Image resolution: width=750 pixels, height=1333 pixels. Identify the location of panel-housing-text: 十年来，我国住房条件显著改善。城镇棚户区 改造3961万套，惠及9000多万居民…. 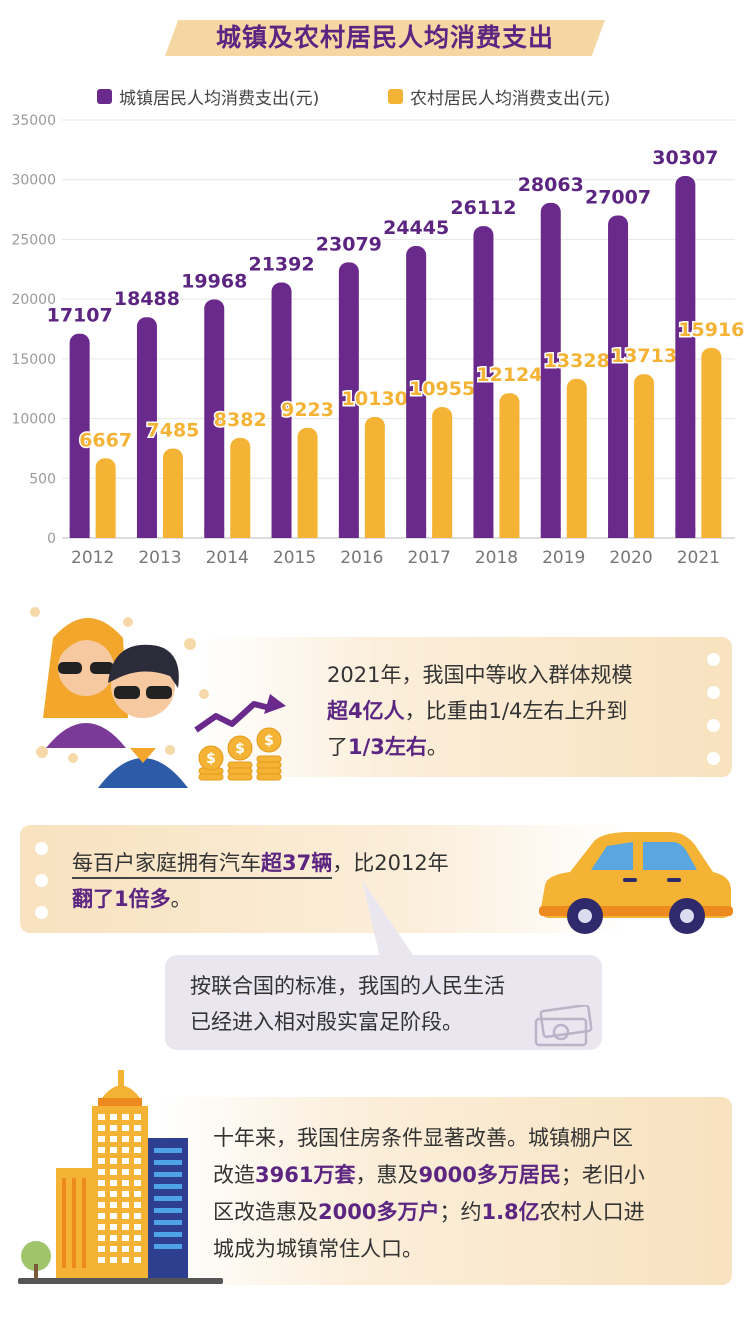
(470, 1194).